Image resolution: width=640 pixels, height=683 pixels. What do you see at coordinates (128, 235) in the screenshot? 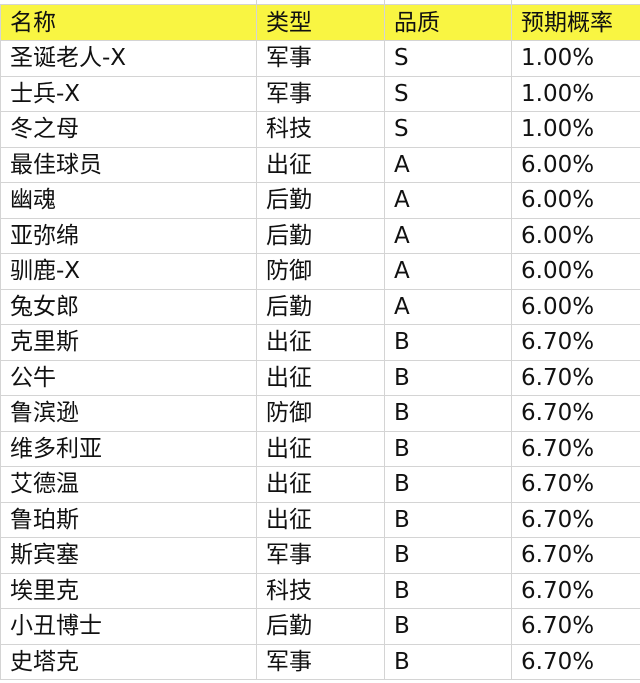
I see `cell-name: 亚弥绵` at bounding box center [128, 235].